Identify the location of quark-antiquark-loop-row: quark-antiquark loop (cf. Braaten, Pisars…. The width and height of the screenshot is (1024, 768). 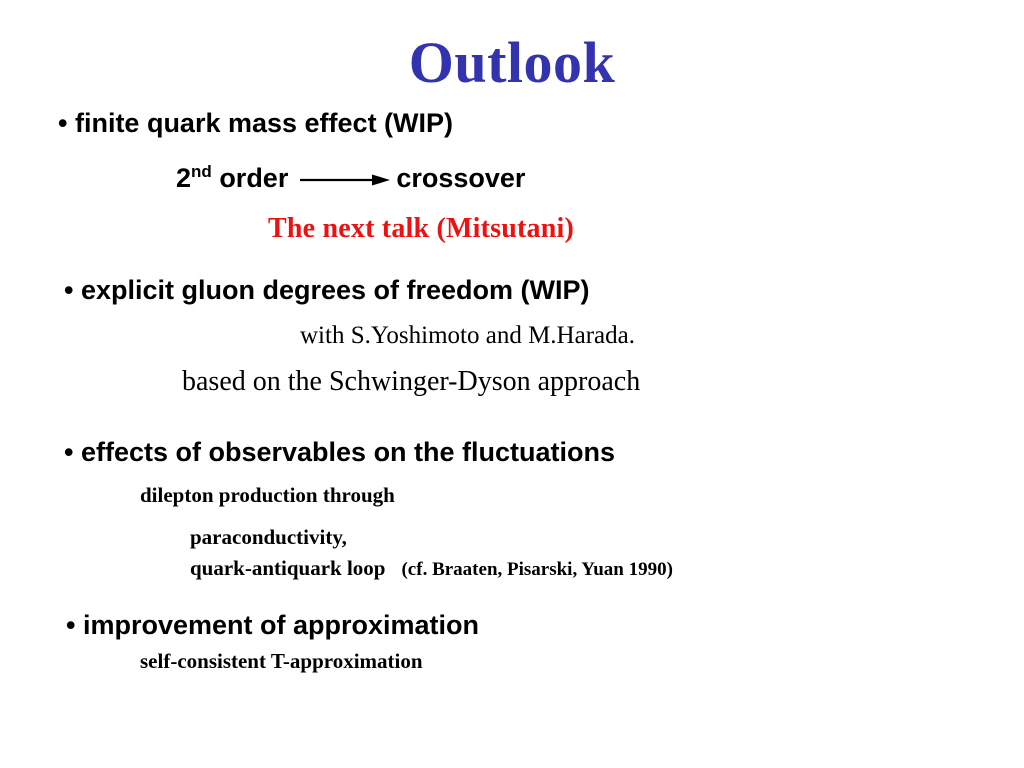
(431, 568).